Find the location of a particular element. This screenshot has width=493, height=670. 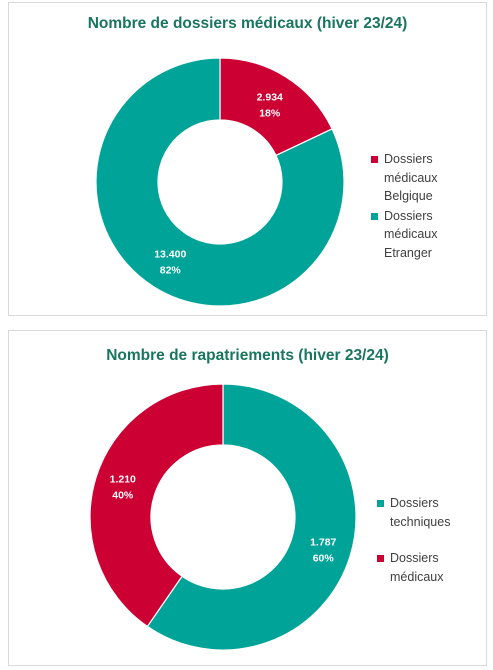

legend-label: Dossiers médicaux Belgique is located at coordinates (411, 177).